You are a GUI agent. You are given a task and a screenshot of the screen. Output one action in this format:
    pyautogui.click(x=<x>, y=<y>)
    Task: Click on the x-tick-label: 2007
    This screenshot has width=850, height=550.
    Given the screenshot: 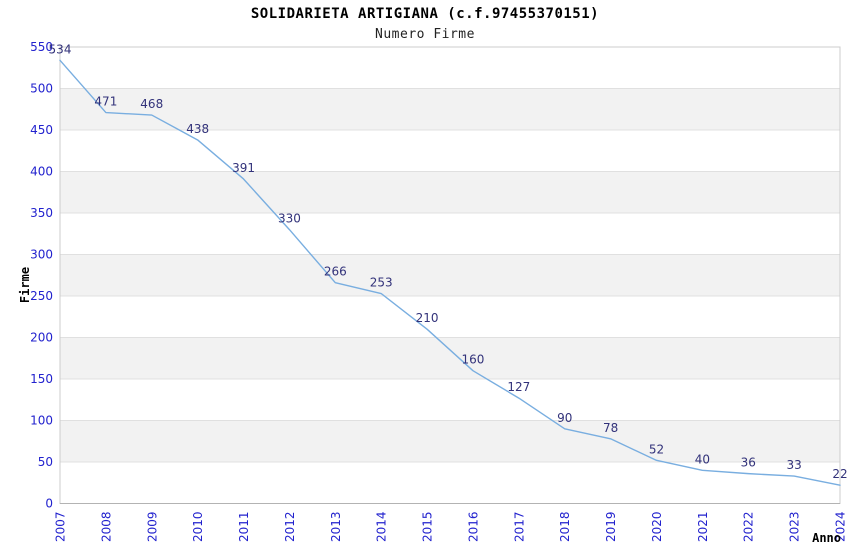 What is the action you would take?
    pyautogui.click(x=61, y=527)
    